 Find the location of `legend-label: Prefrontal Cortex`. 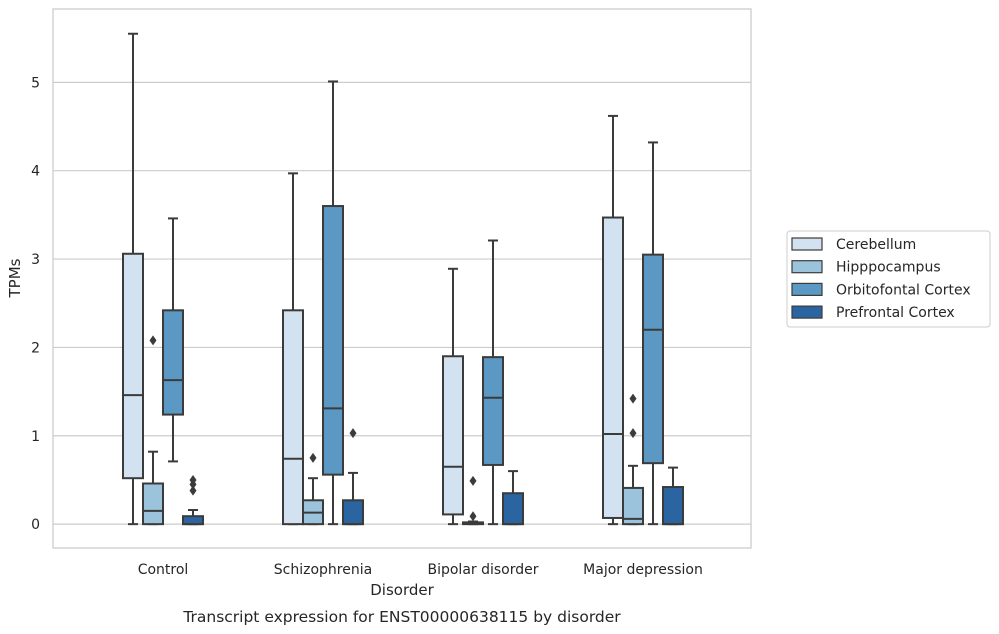

legend-label: Prefrontal Cortex is located at coordinates (895, 313).